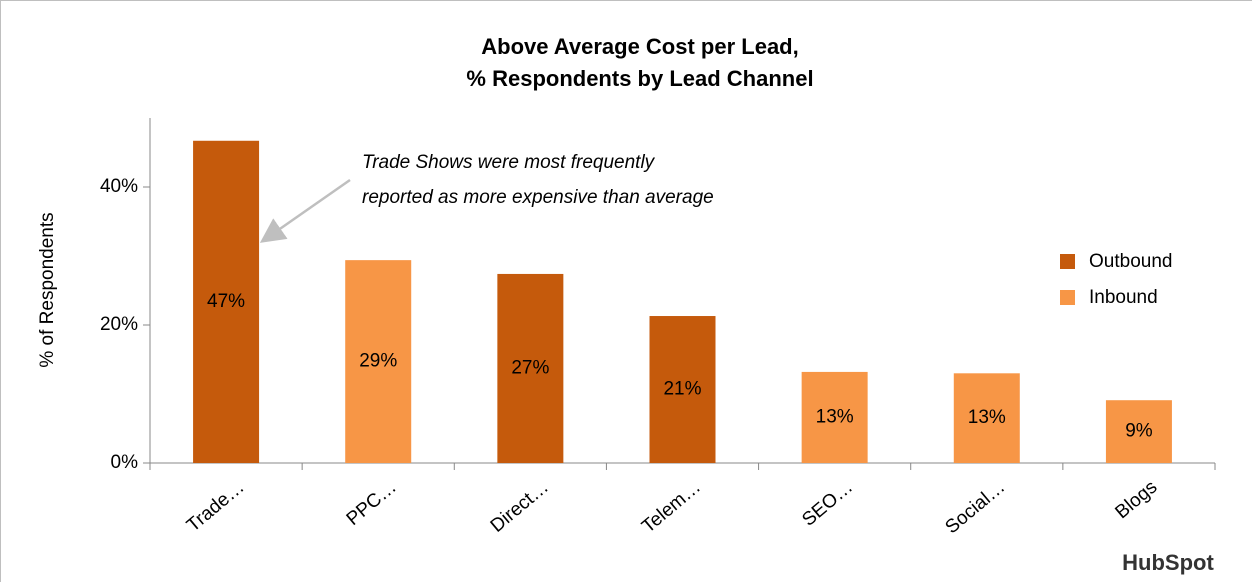 The image size is (1252, 582). Describe the element at coordinates (47, 289) in the screenshot. I see `y-axis-label: % of Respondents` at that location.